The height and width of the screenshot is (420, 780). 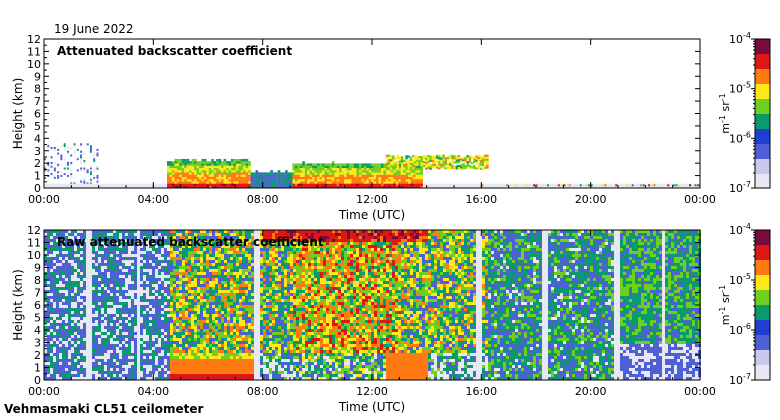 What do you see at coordinates (94, 29) in the screenshot?
I see `date-label: 19 June 2022` at bounding box center [94, 29].